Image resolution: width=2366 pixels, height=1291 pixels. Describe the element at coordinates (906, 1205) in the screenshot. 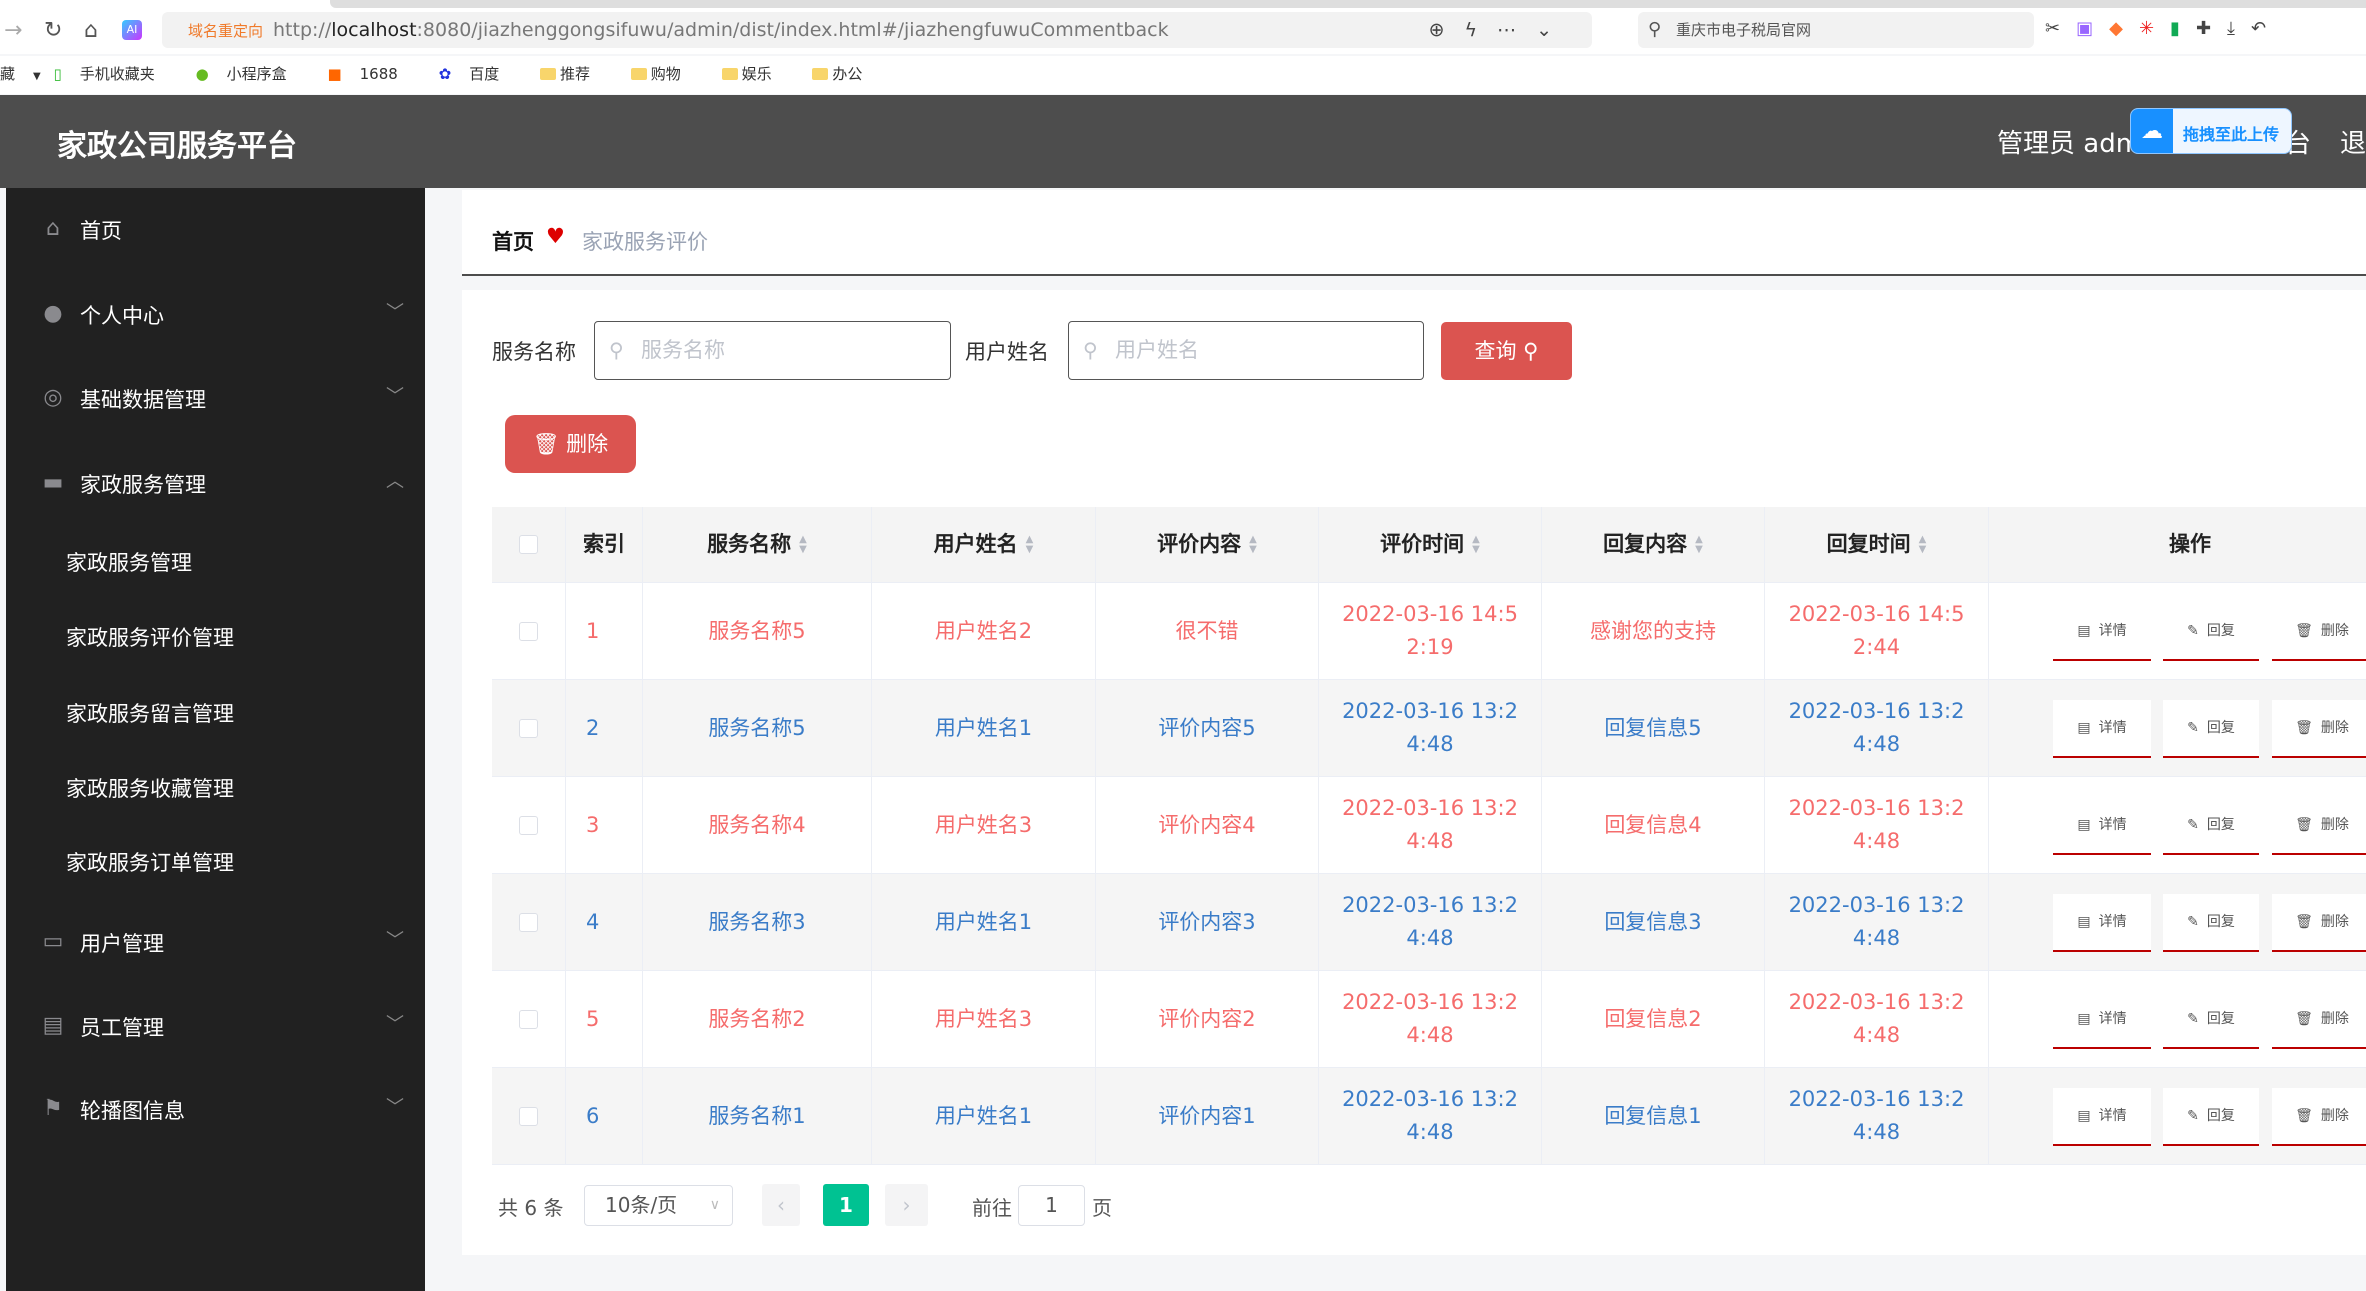

I see `next-page-button: ›` at that location.